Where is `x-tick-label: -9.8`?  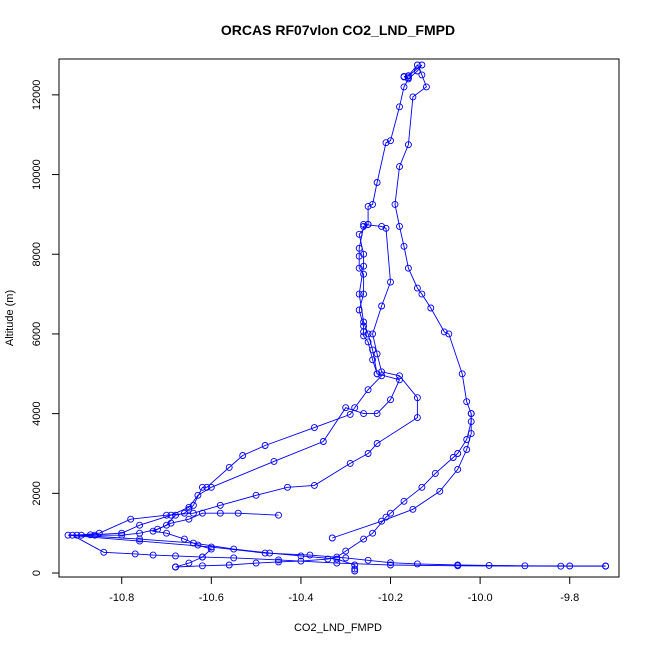
x-tick-label: -9.8 is located at coordinates (569, 598).